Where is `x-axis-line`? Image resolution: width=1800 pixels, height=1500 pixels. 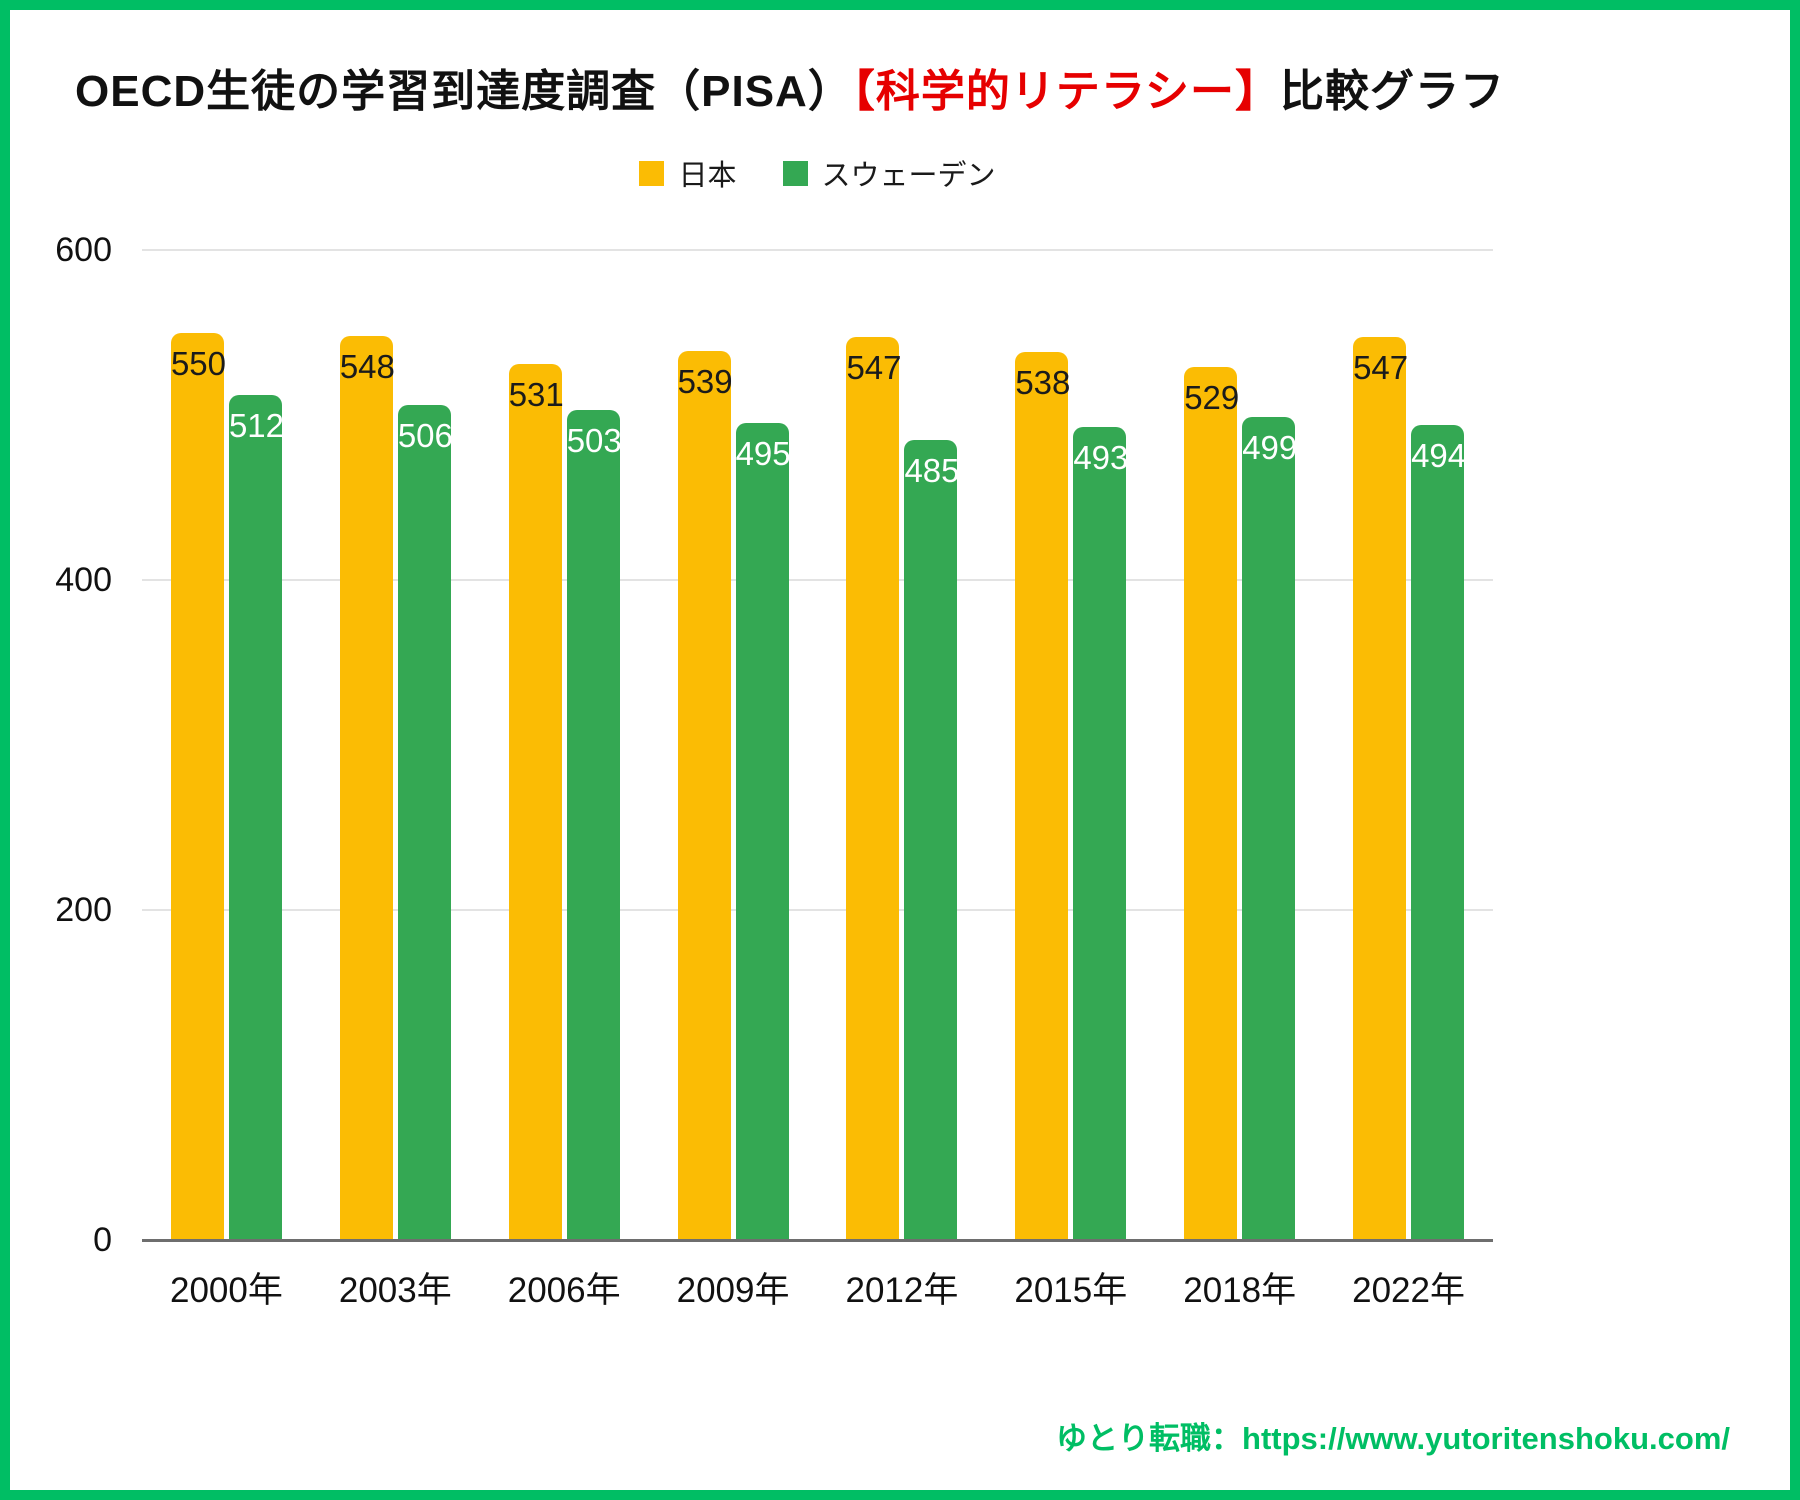 x-axis-line is located at coordinates (817, 1240).